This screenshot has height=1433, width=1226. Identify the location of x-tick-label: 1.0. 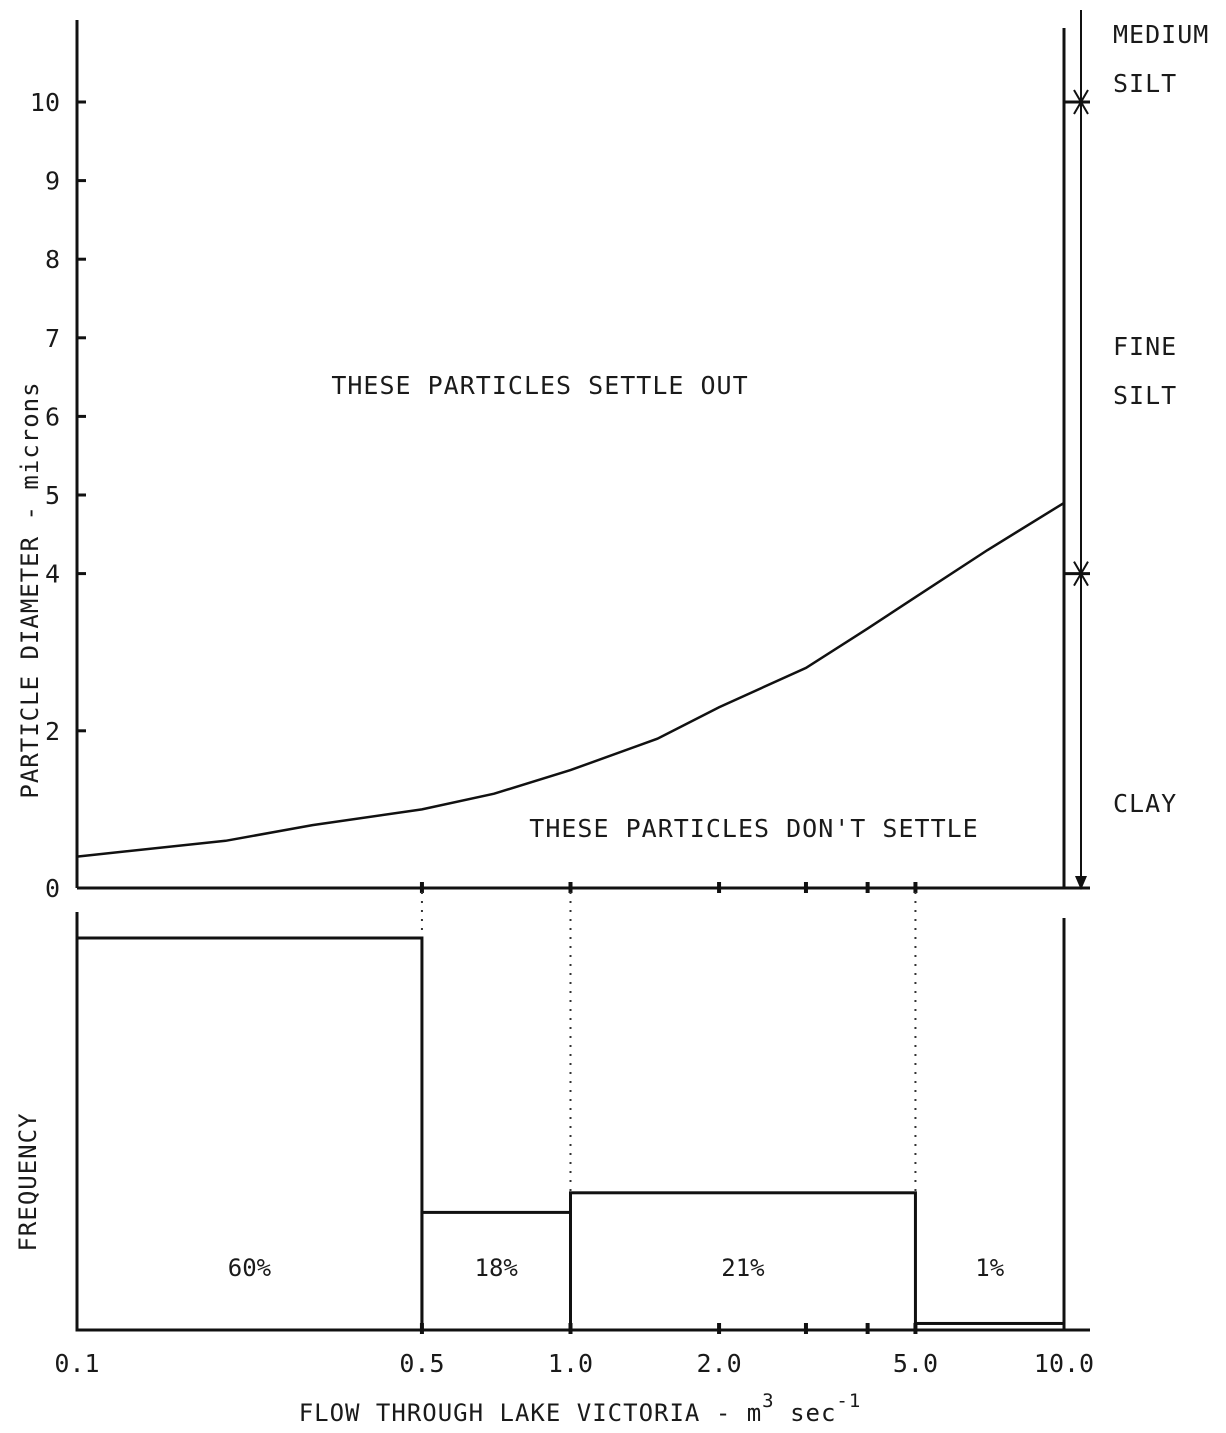
(570, 1363).